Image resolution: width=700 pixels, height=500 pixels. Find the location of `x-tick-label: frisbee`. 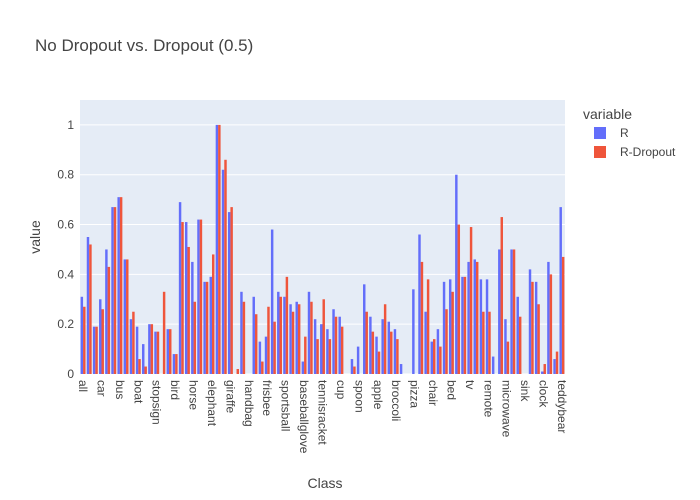

x-tick-label: frisbee is located at coordinates (267, 398).